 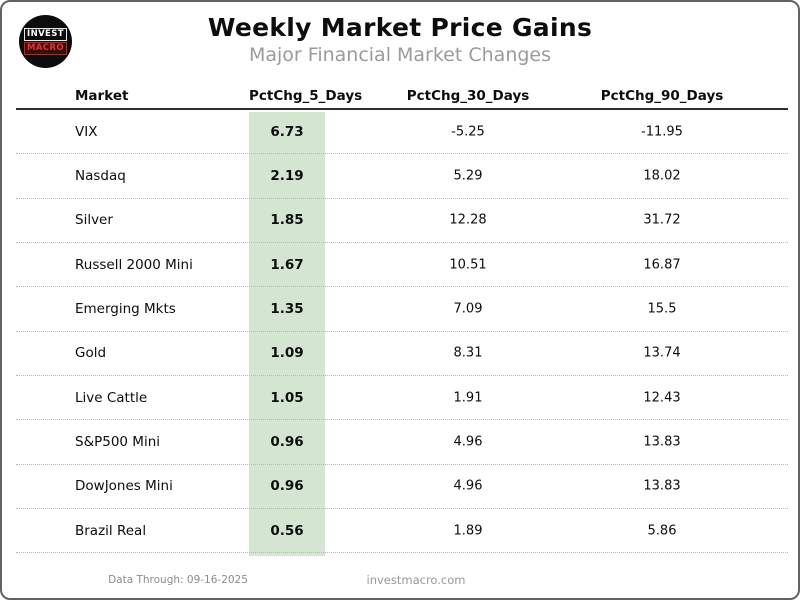 I want to click on table-row: Emerging Mkts 1.35 7.09 15.5, so click(x=402, y=309).